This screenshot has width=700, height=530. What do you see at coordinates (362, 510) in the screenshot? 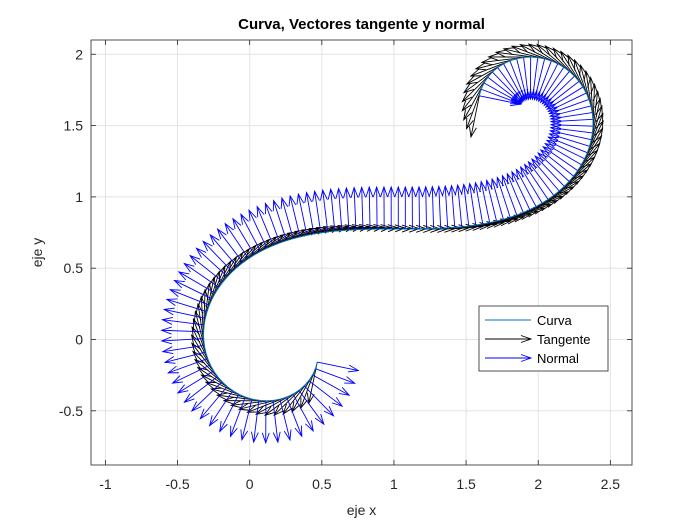
I see `x-axis-label: eje x` at bounding box center [362, 510].